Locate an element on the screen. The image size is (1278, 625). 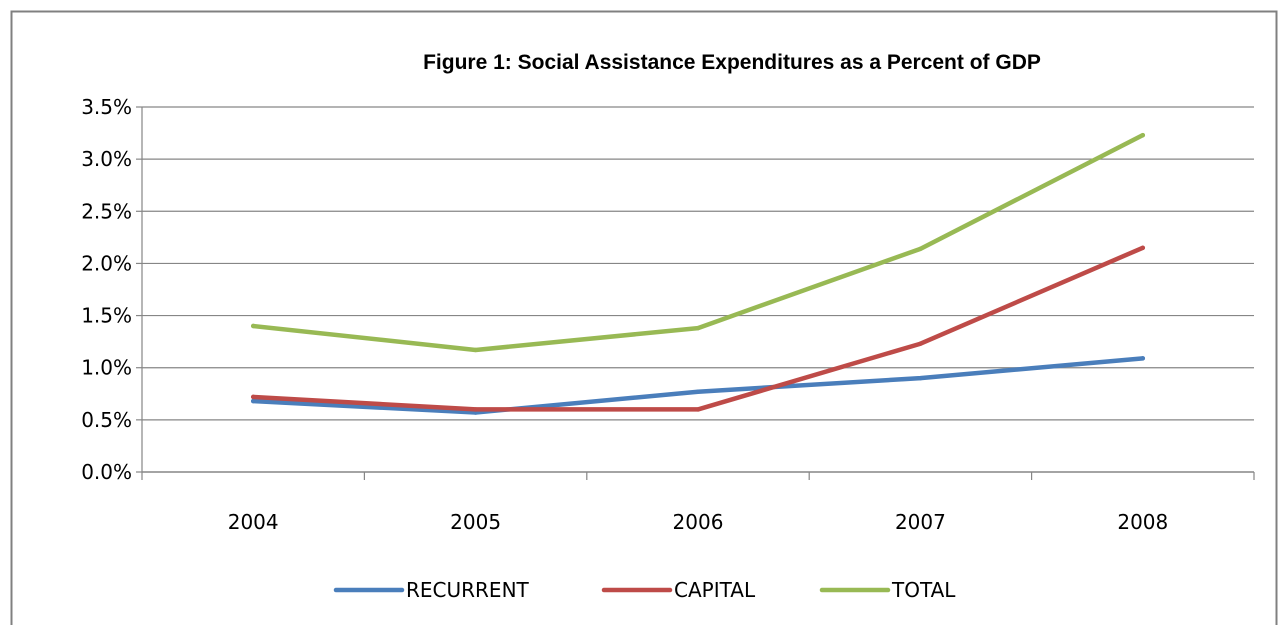
x-tick-label: 2004 is located at coordinates (253, 522).